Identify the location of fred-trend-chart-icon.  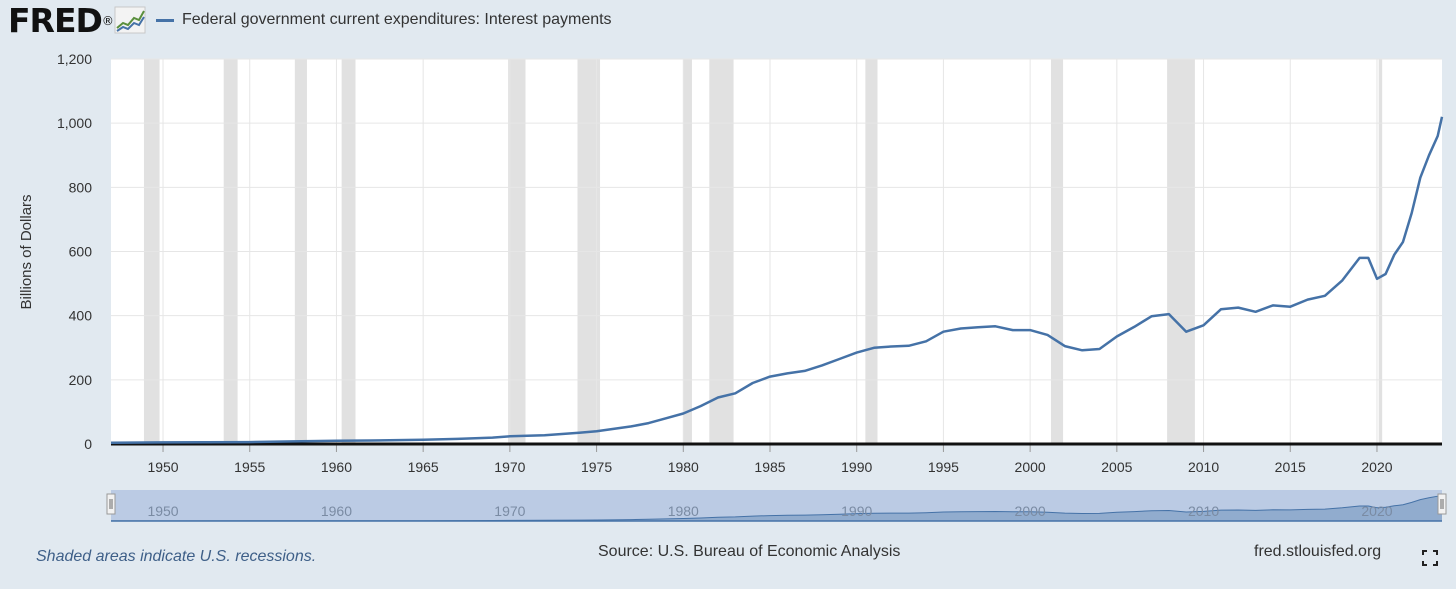
(130, 20).